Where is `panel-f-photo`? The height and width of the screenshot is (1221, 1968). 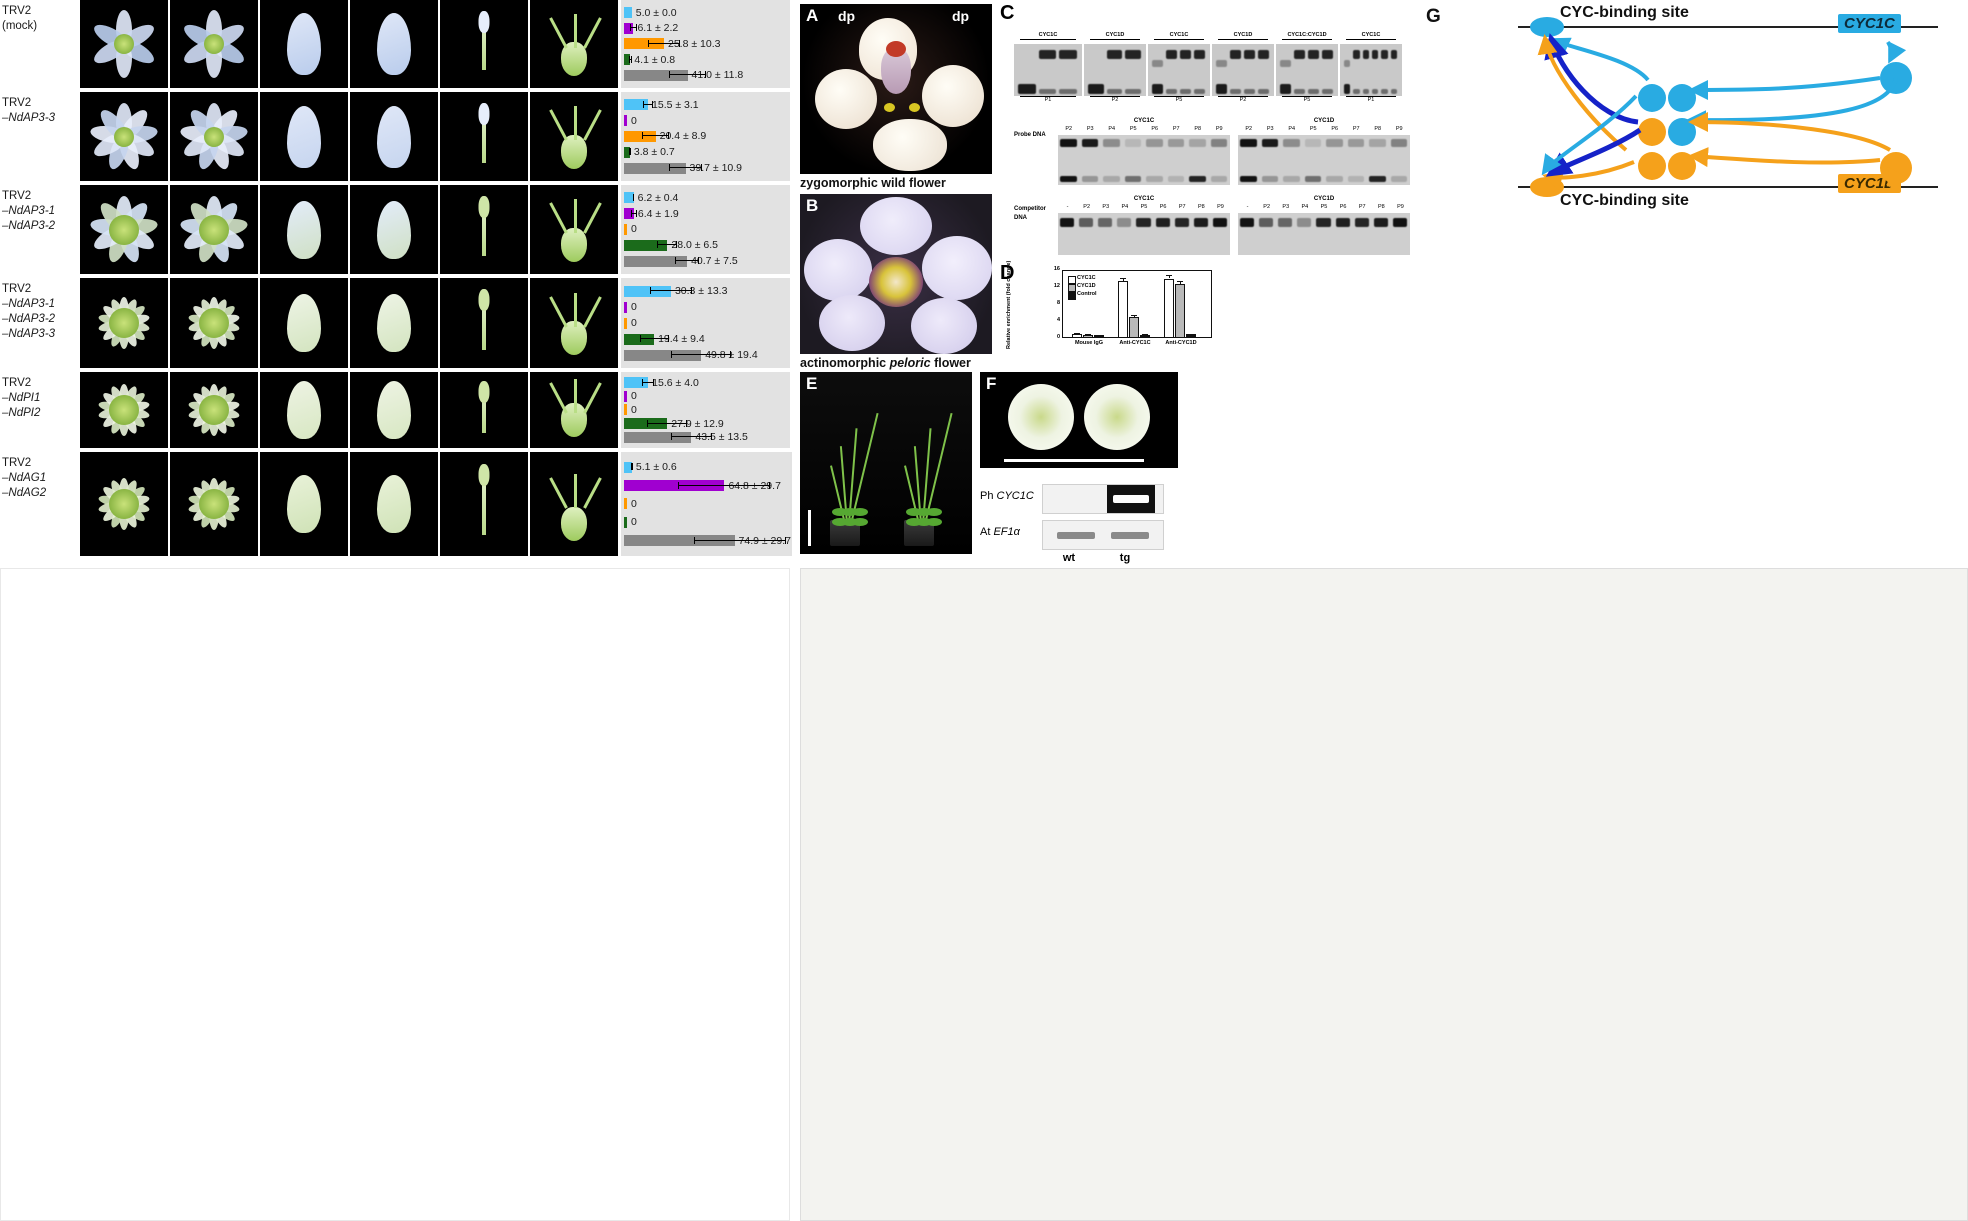 panel-f-photo is located at coordinates (1079, 420).